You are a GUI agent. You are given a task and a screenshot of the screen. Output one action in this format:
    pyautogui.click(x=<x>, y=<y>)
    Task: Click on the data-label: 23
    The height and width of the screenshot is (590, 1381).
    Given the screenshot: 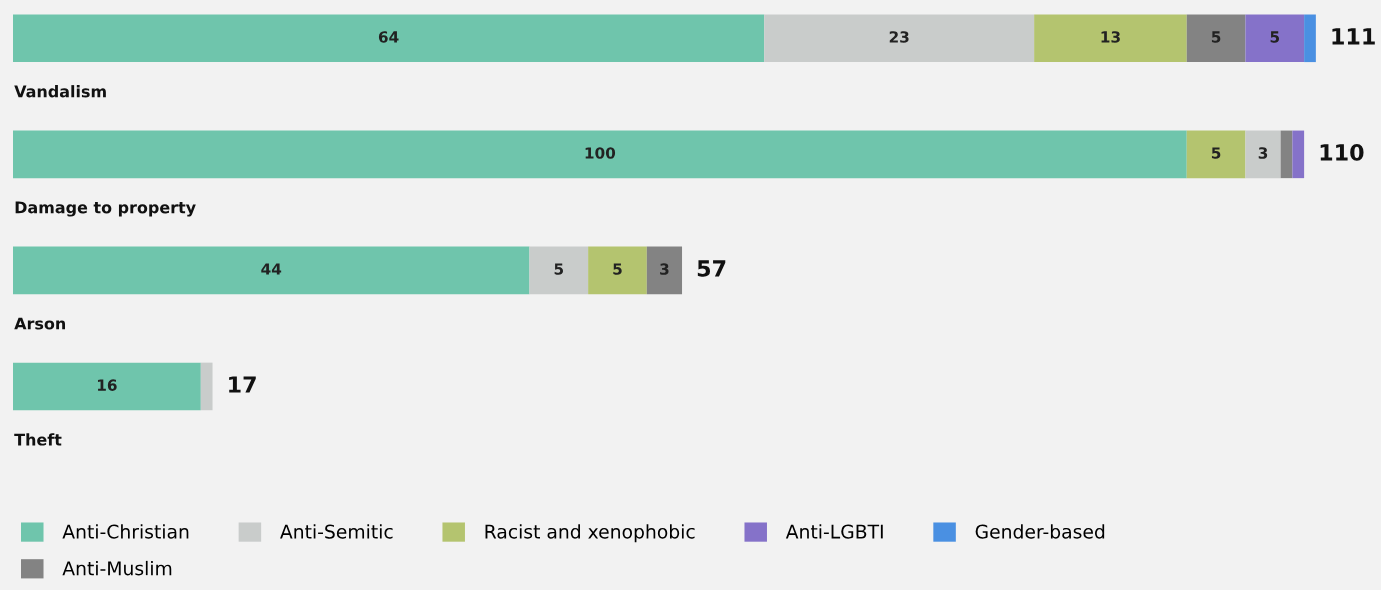 What is the action you would take?
    pyautogui.click(x=899, y=37)
    